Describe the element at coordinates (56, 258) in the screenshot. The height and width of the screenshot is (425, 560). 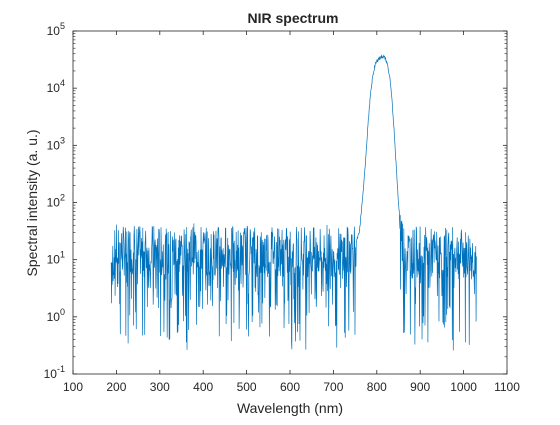
I see `y-tick-label: 10¹` at that location.